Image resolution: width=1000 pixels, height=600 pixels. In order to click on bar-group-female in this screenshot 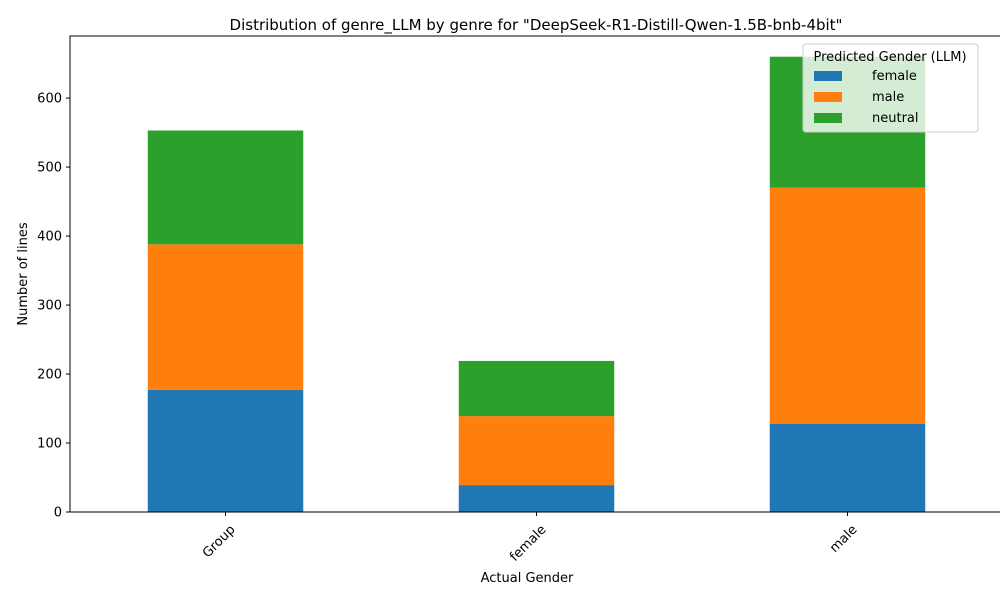, I will do `click(225, 450)`.